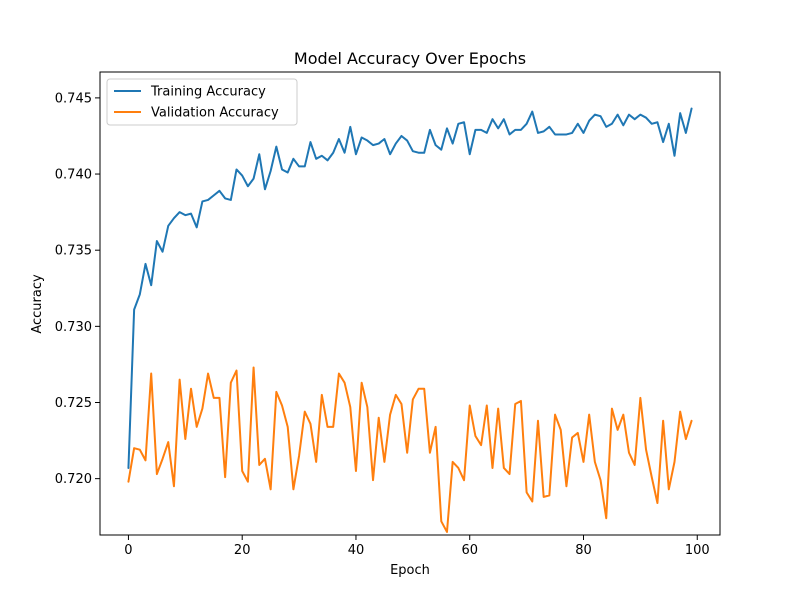 The image size is (800, 600). What do you see at coordinates (73, 327) in the screenshot?
I see `y-tick-label: 0.730` at bounding box center [73, 327].